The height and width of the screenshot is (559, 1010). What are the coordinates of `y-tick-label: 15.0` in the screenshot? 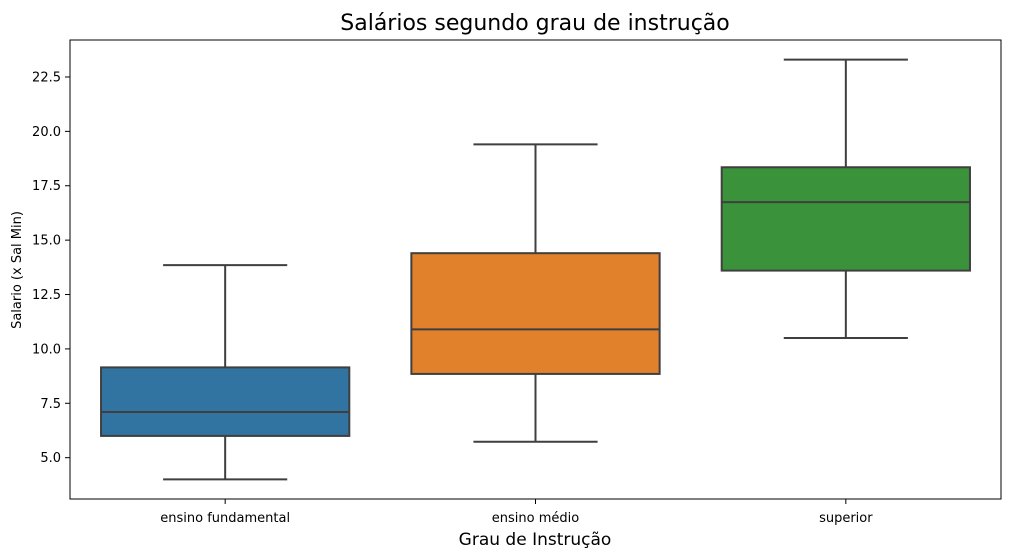 It's located at (46, 241).